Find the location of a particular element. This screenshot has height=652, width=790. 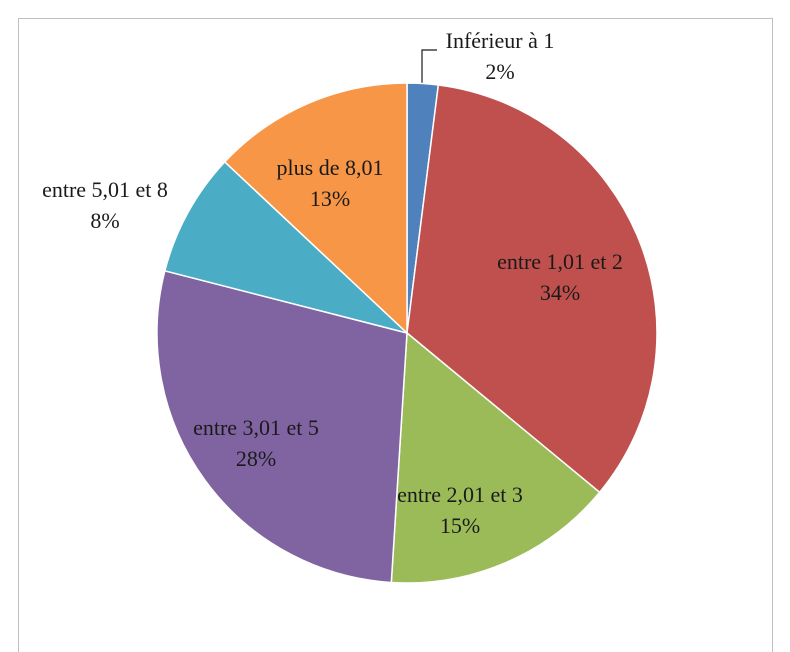

slice-label: entre 3,01 et 5 28% is located at coordinates (256, 443).